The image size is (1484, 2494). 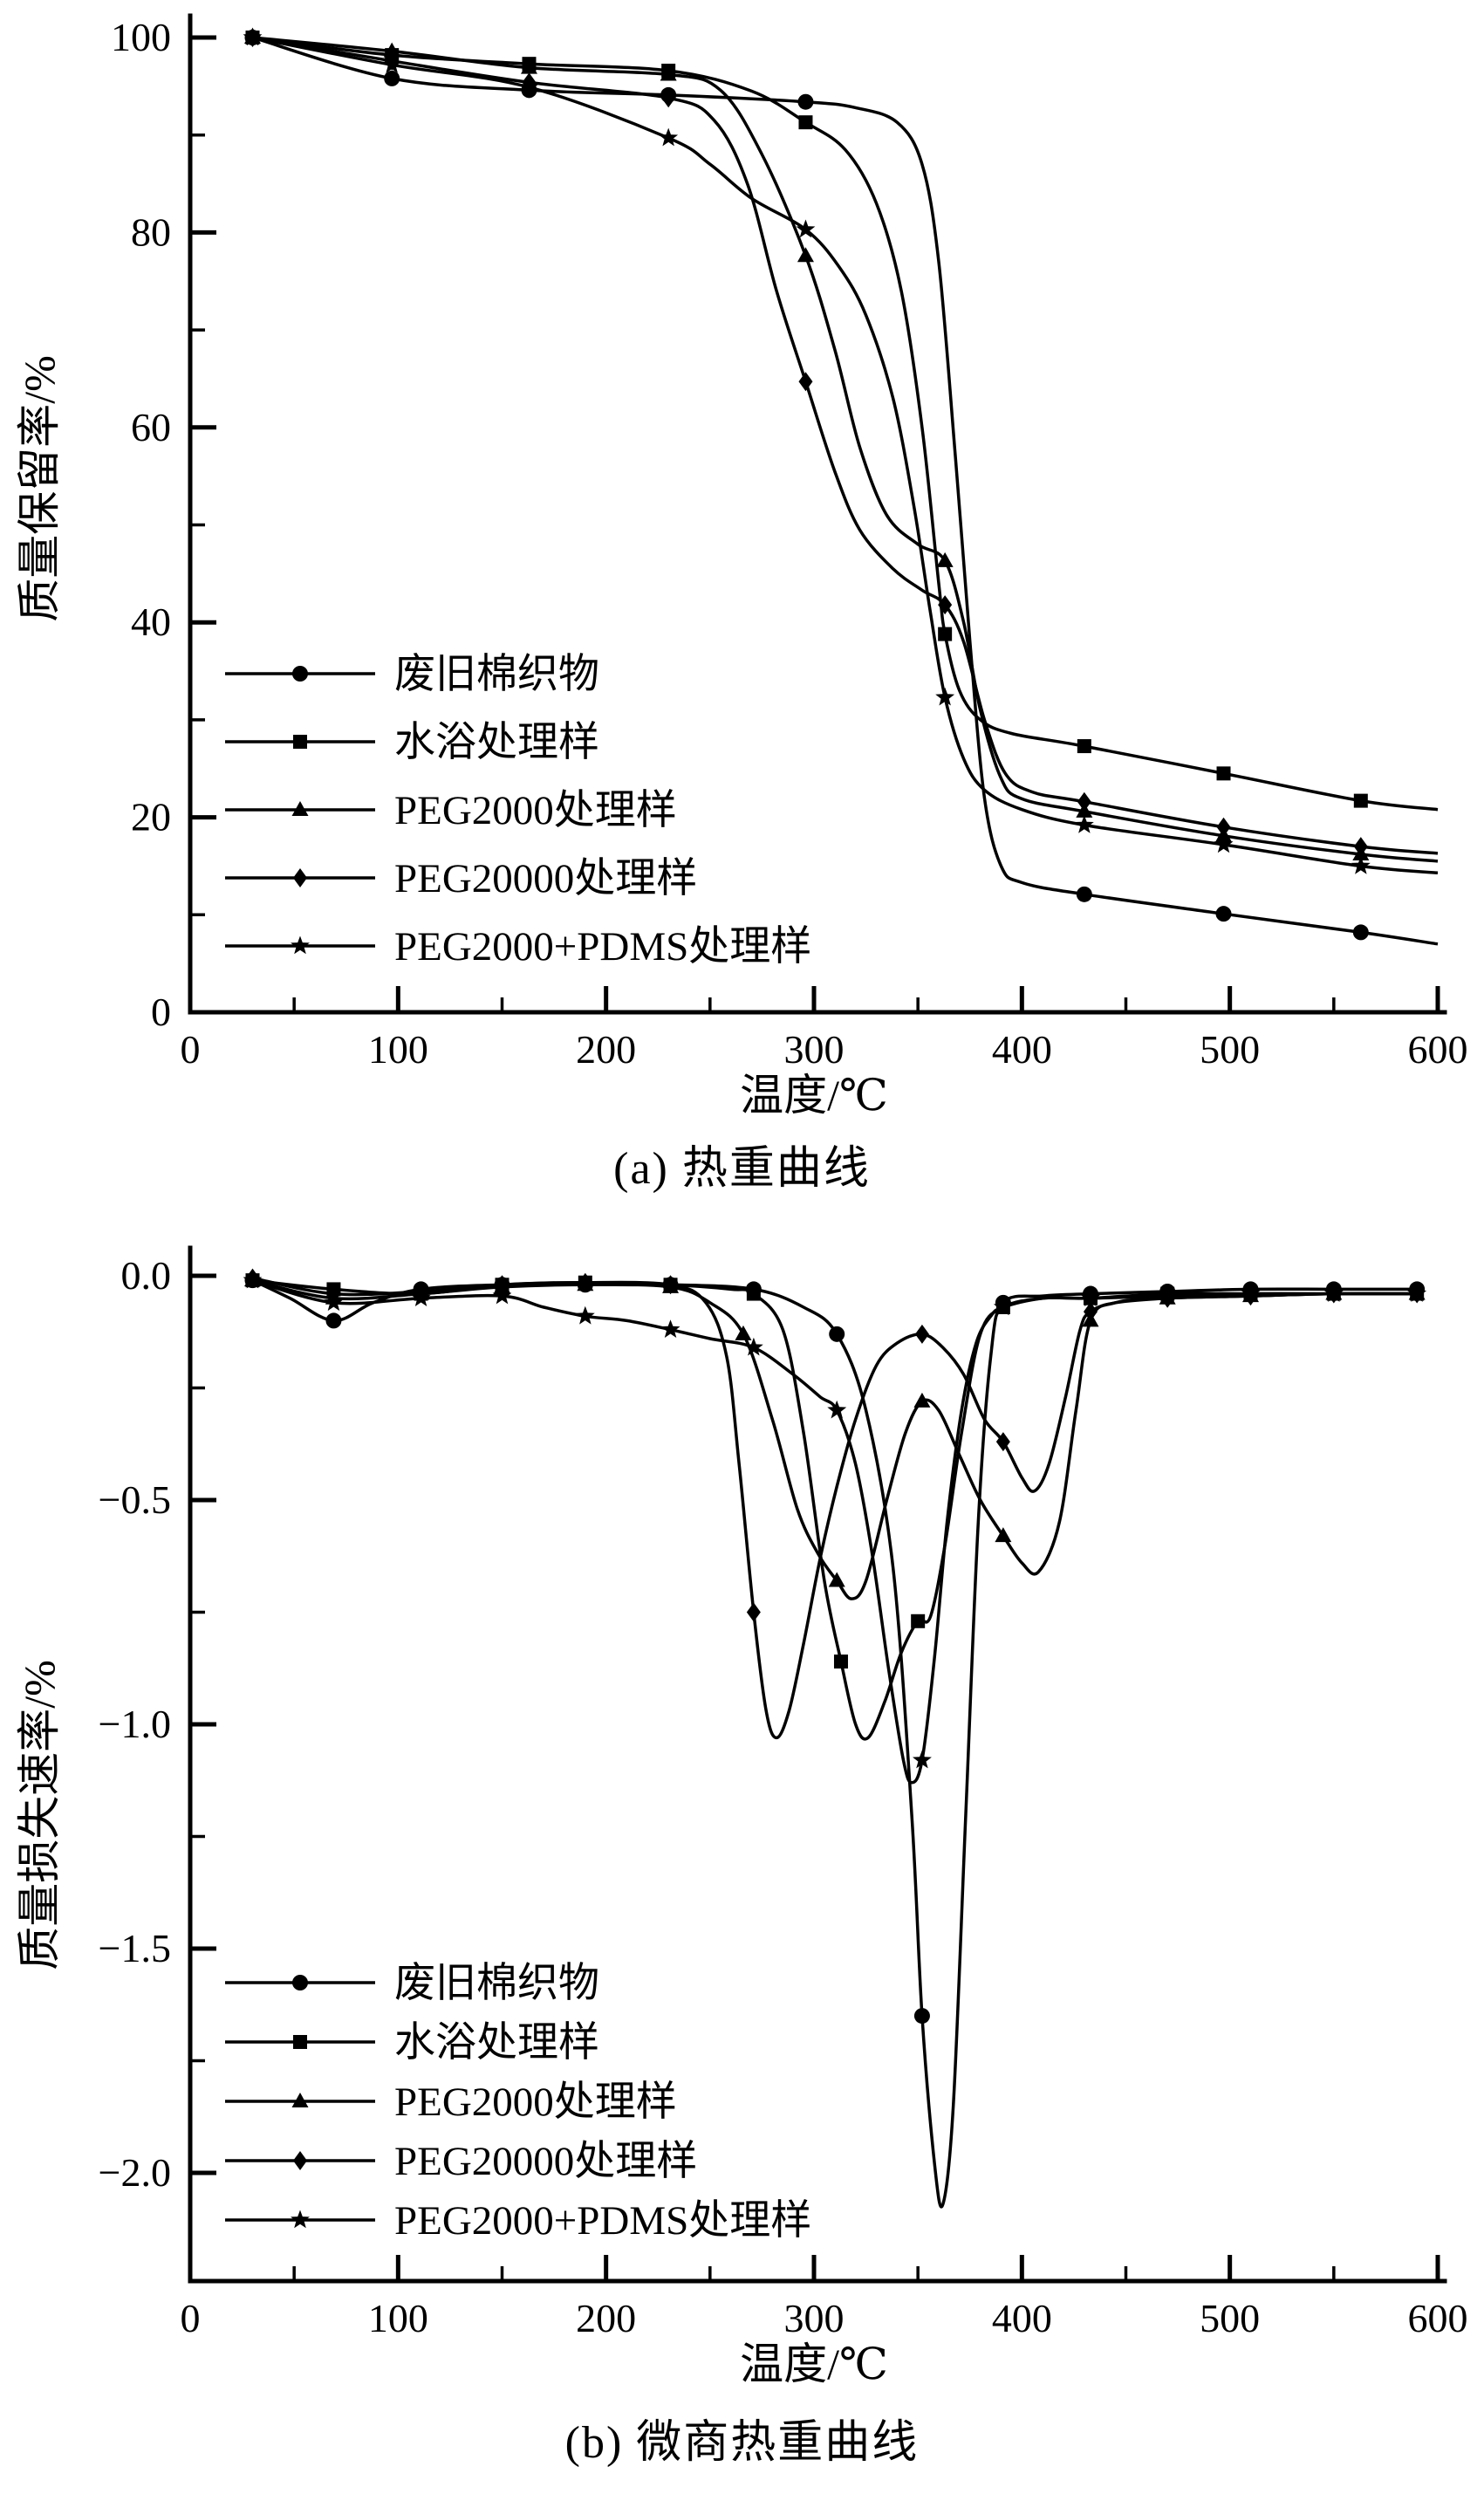 What do you see at coordinates (1438, 2318) in the screenshot?
I see `x-tick-label: 600` at bounding box center [1438, 2318].